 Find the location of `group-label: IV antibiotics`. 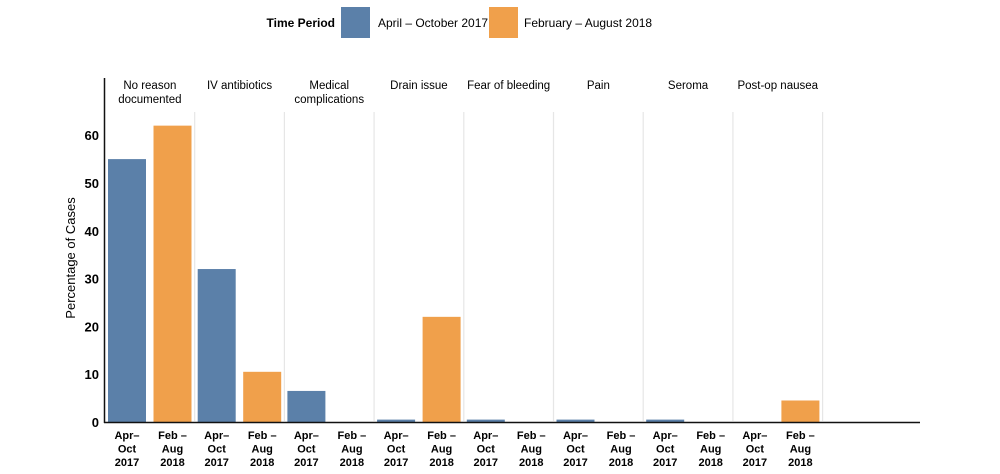

group-label: IV antibiotics is located at coordinates (239, 86).